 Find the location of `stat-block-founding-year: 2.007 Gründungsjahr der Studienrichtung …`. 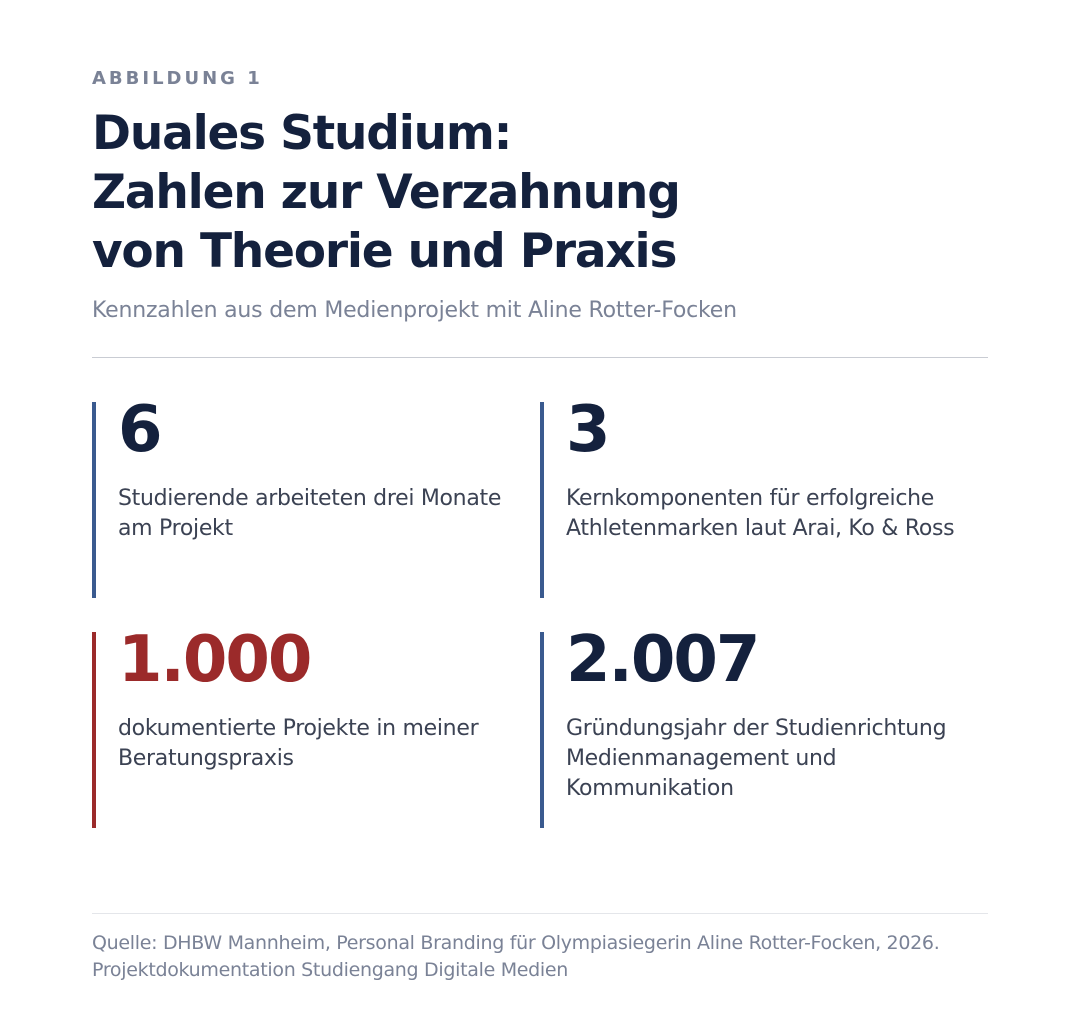

stat-block-founding-year: 2.007 Gründungsjahr der Studienrichtung … is located at coordinates (750, 728).